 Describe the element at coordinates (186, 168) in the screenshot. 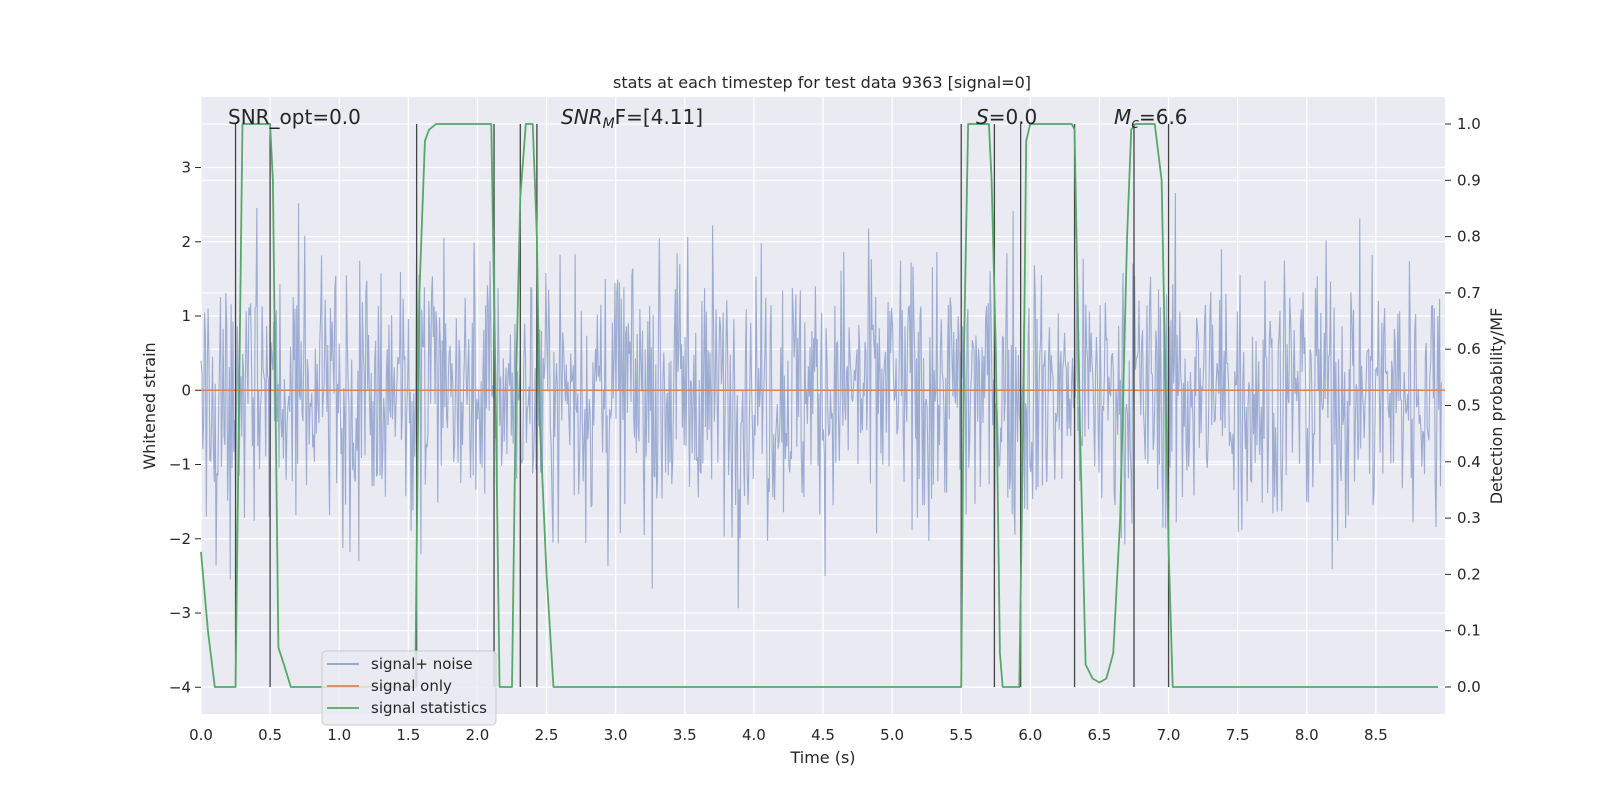

I see `y-left-tick-label: 3` at that location.